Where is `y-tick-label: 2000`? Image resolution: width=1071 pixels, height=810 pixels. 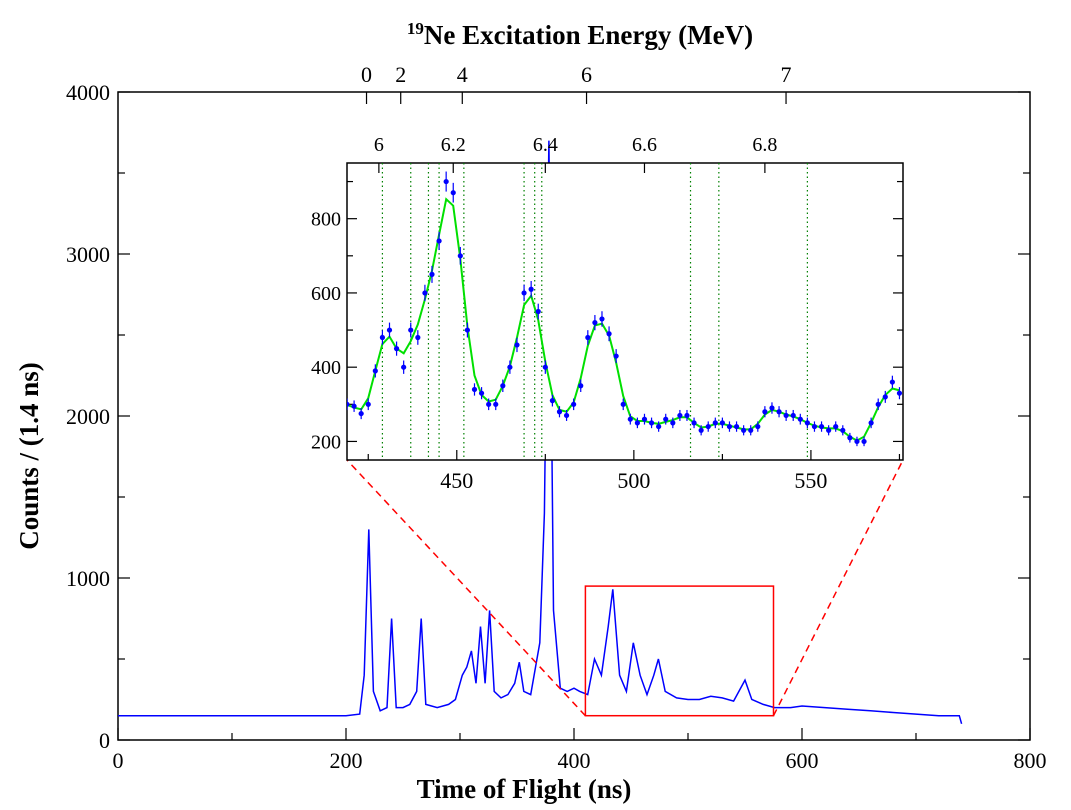 y-tick-label: 2000 is located at coordinates (88, 416).